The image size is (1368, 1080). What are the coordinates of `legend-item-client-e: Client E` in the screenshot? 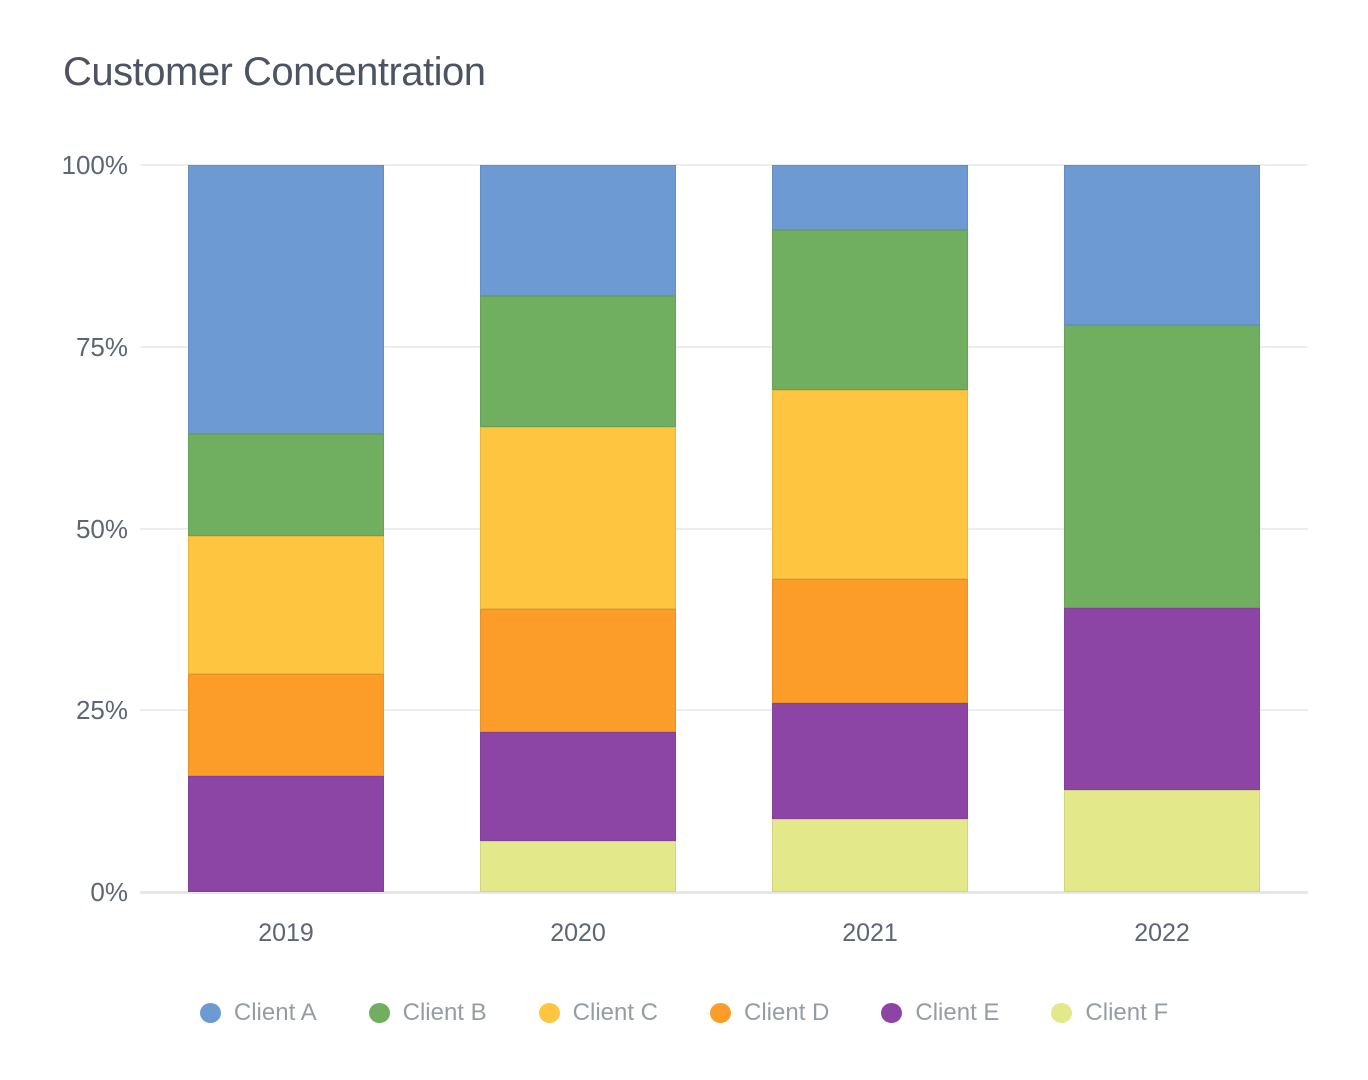 It's located at (940, 1013).